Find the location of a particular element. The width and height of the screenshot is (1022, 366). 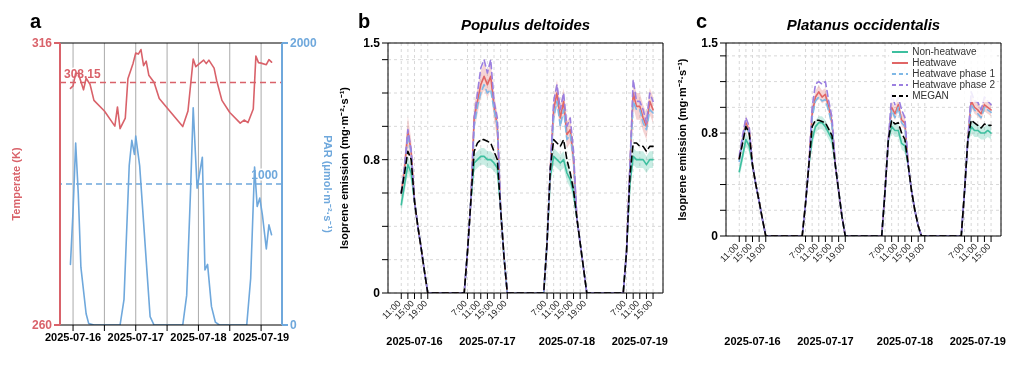

x-tick-label: 2025-07-18 is located at coordinates (198, 336).